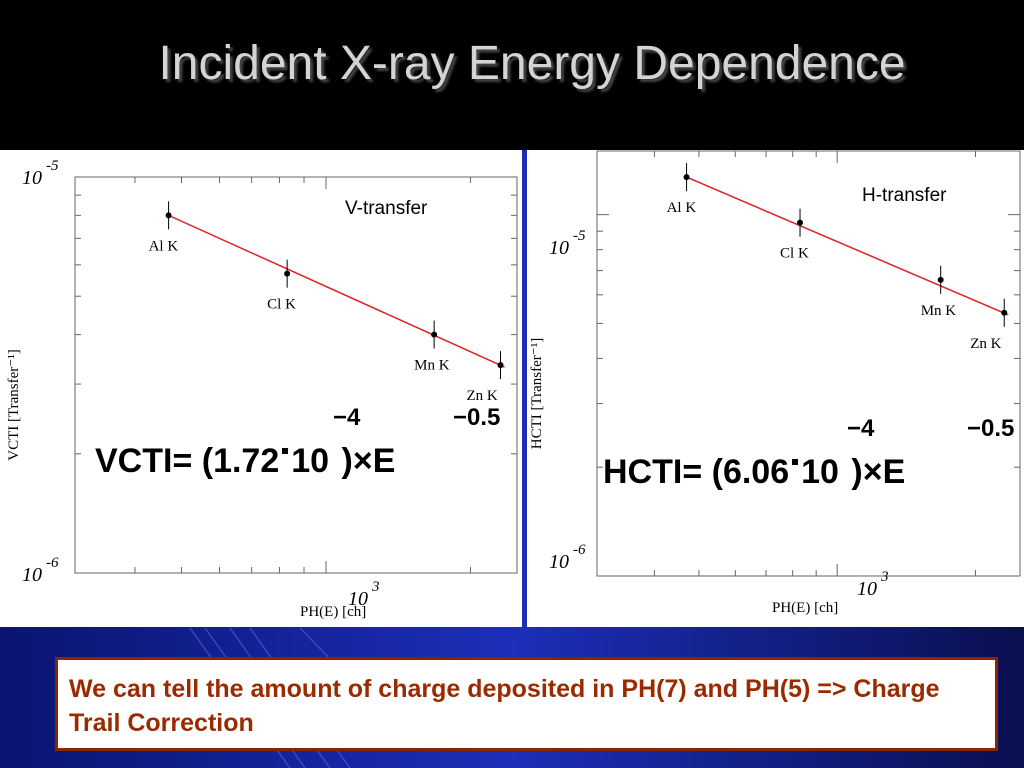 The width and height of the screenshot is (1024, 768). Describe the element at coordinates (537, 393) in the screenshot. I see `y-axis-label: HCTI [Transfer⁻¹]` at that location.